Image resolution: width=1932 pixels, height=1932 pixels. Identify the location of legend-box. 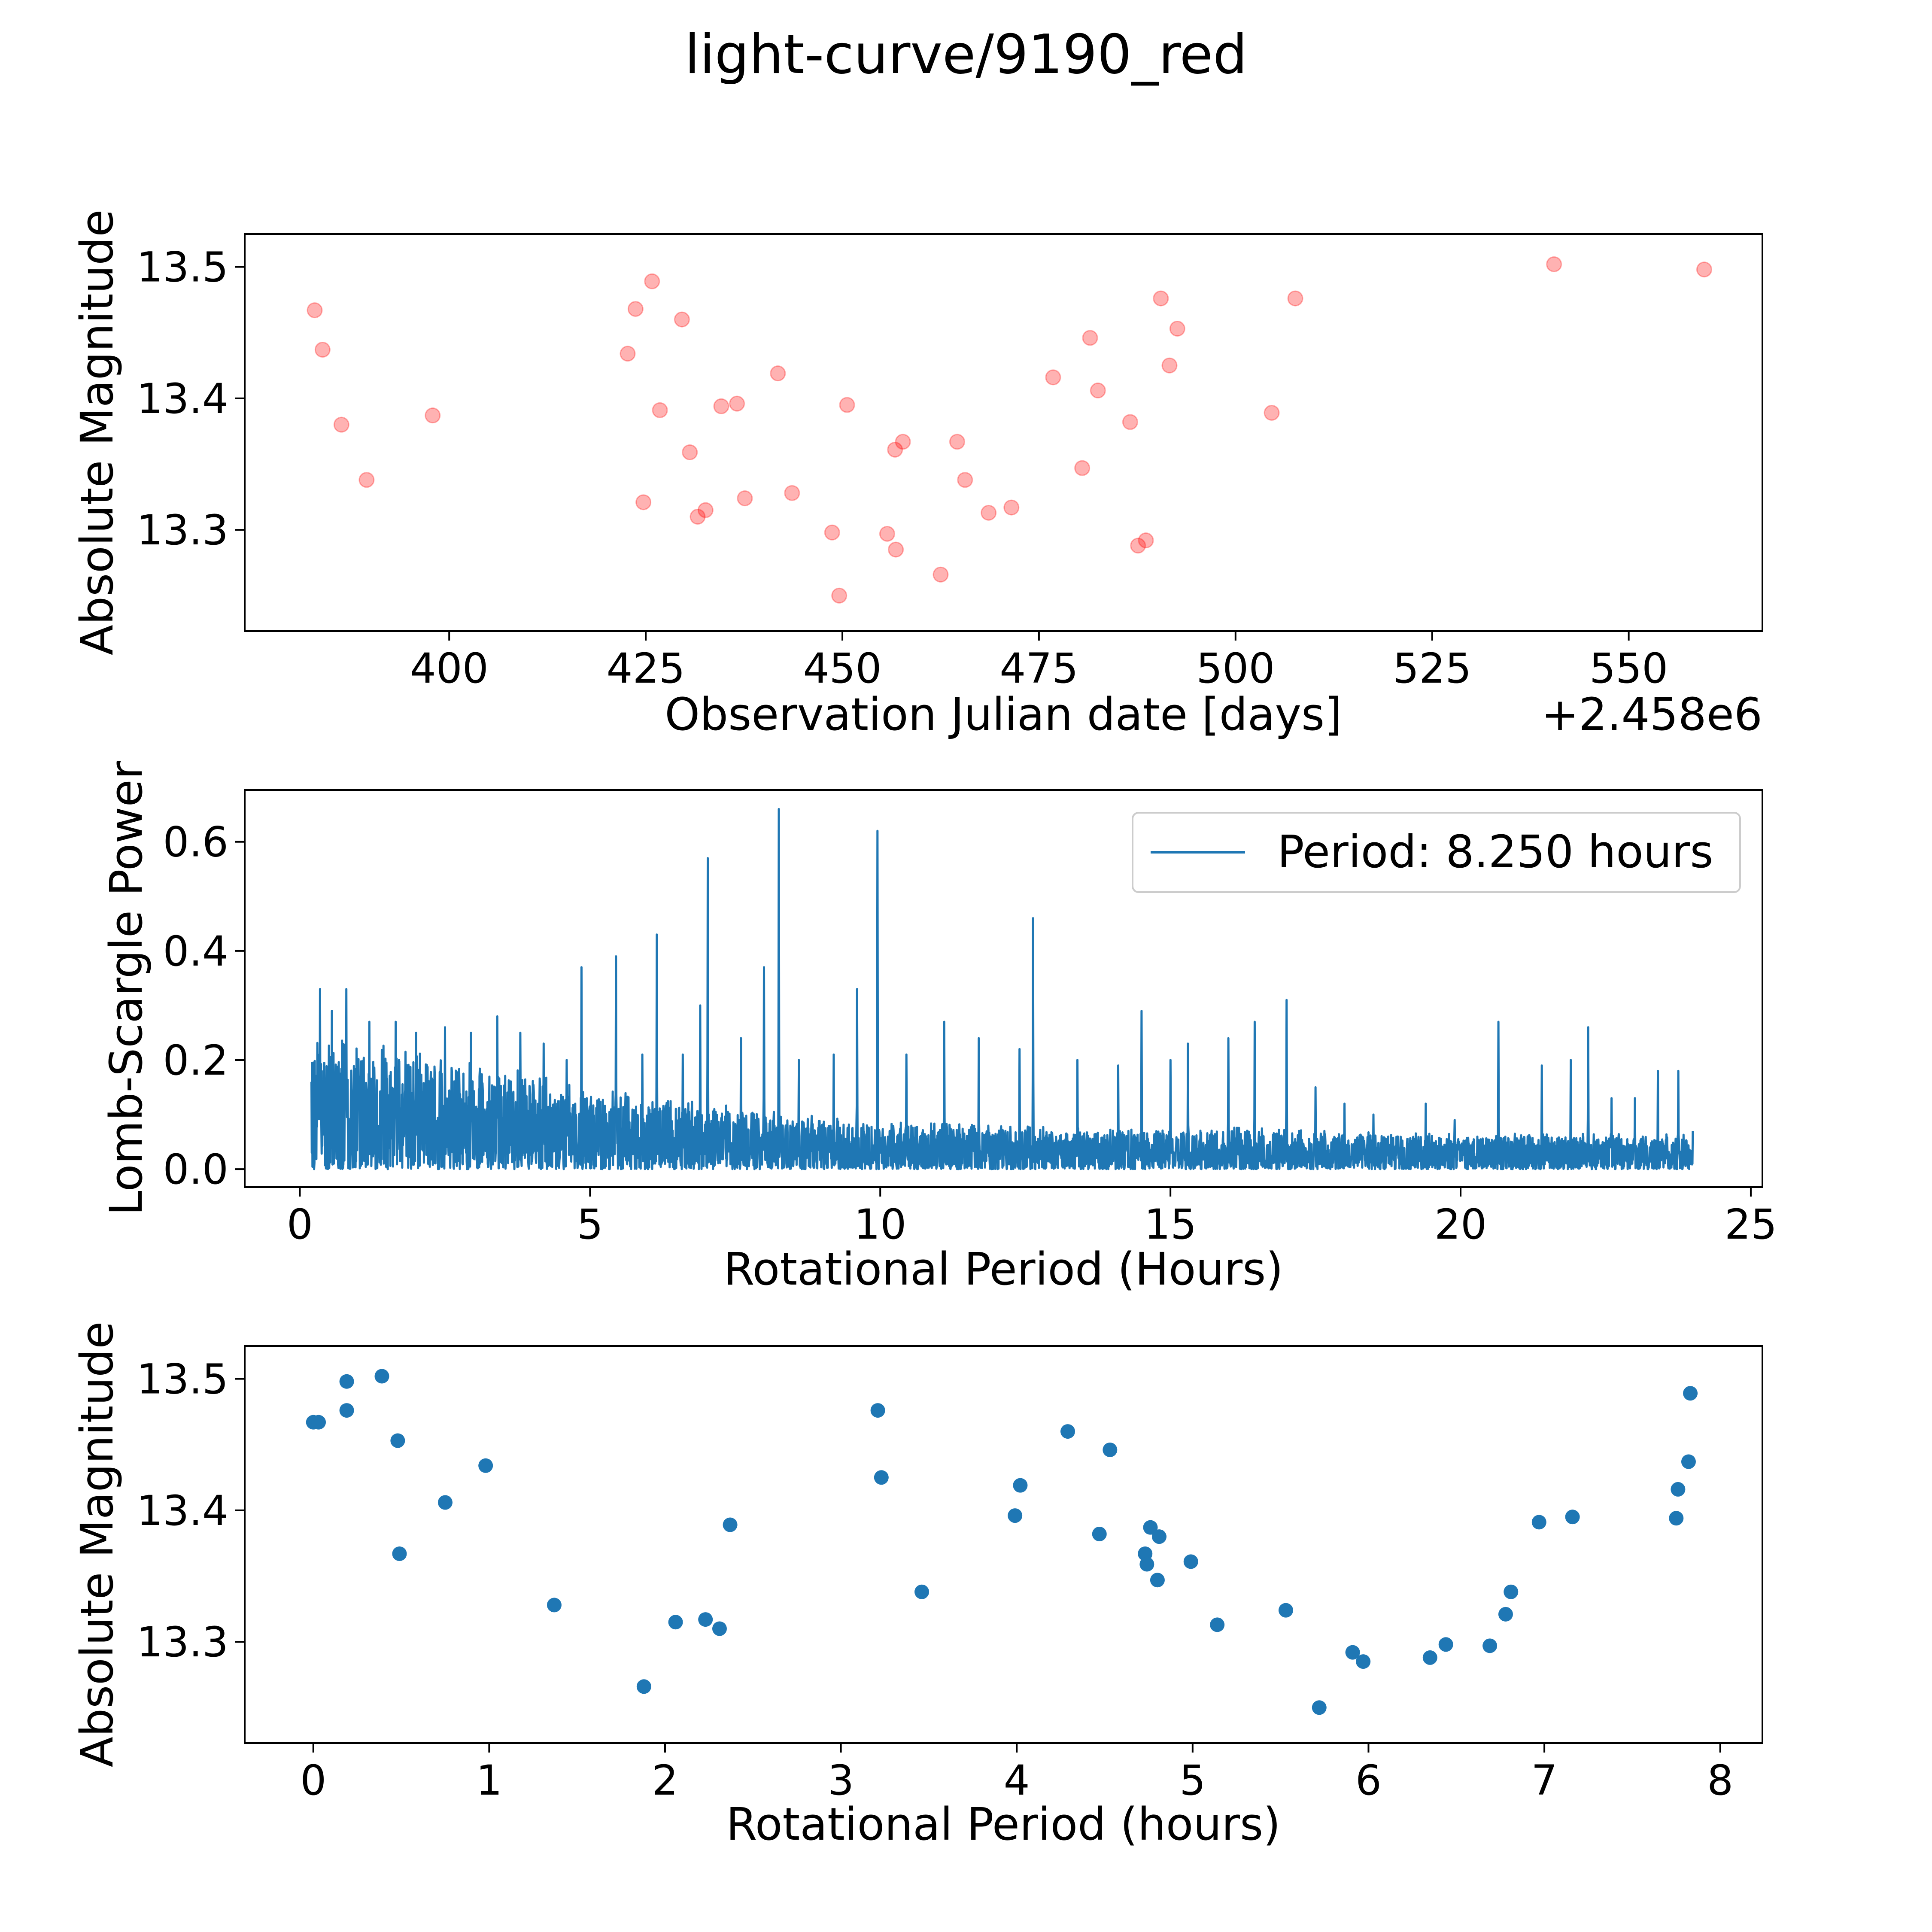
(1437, 852).